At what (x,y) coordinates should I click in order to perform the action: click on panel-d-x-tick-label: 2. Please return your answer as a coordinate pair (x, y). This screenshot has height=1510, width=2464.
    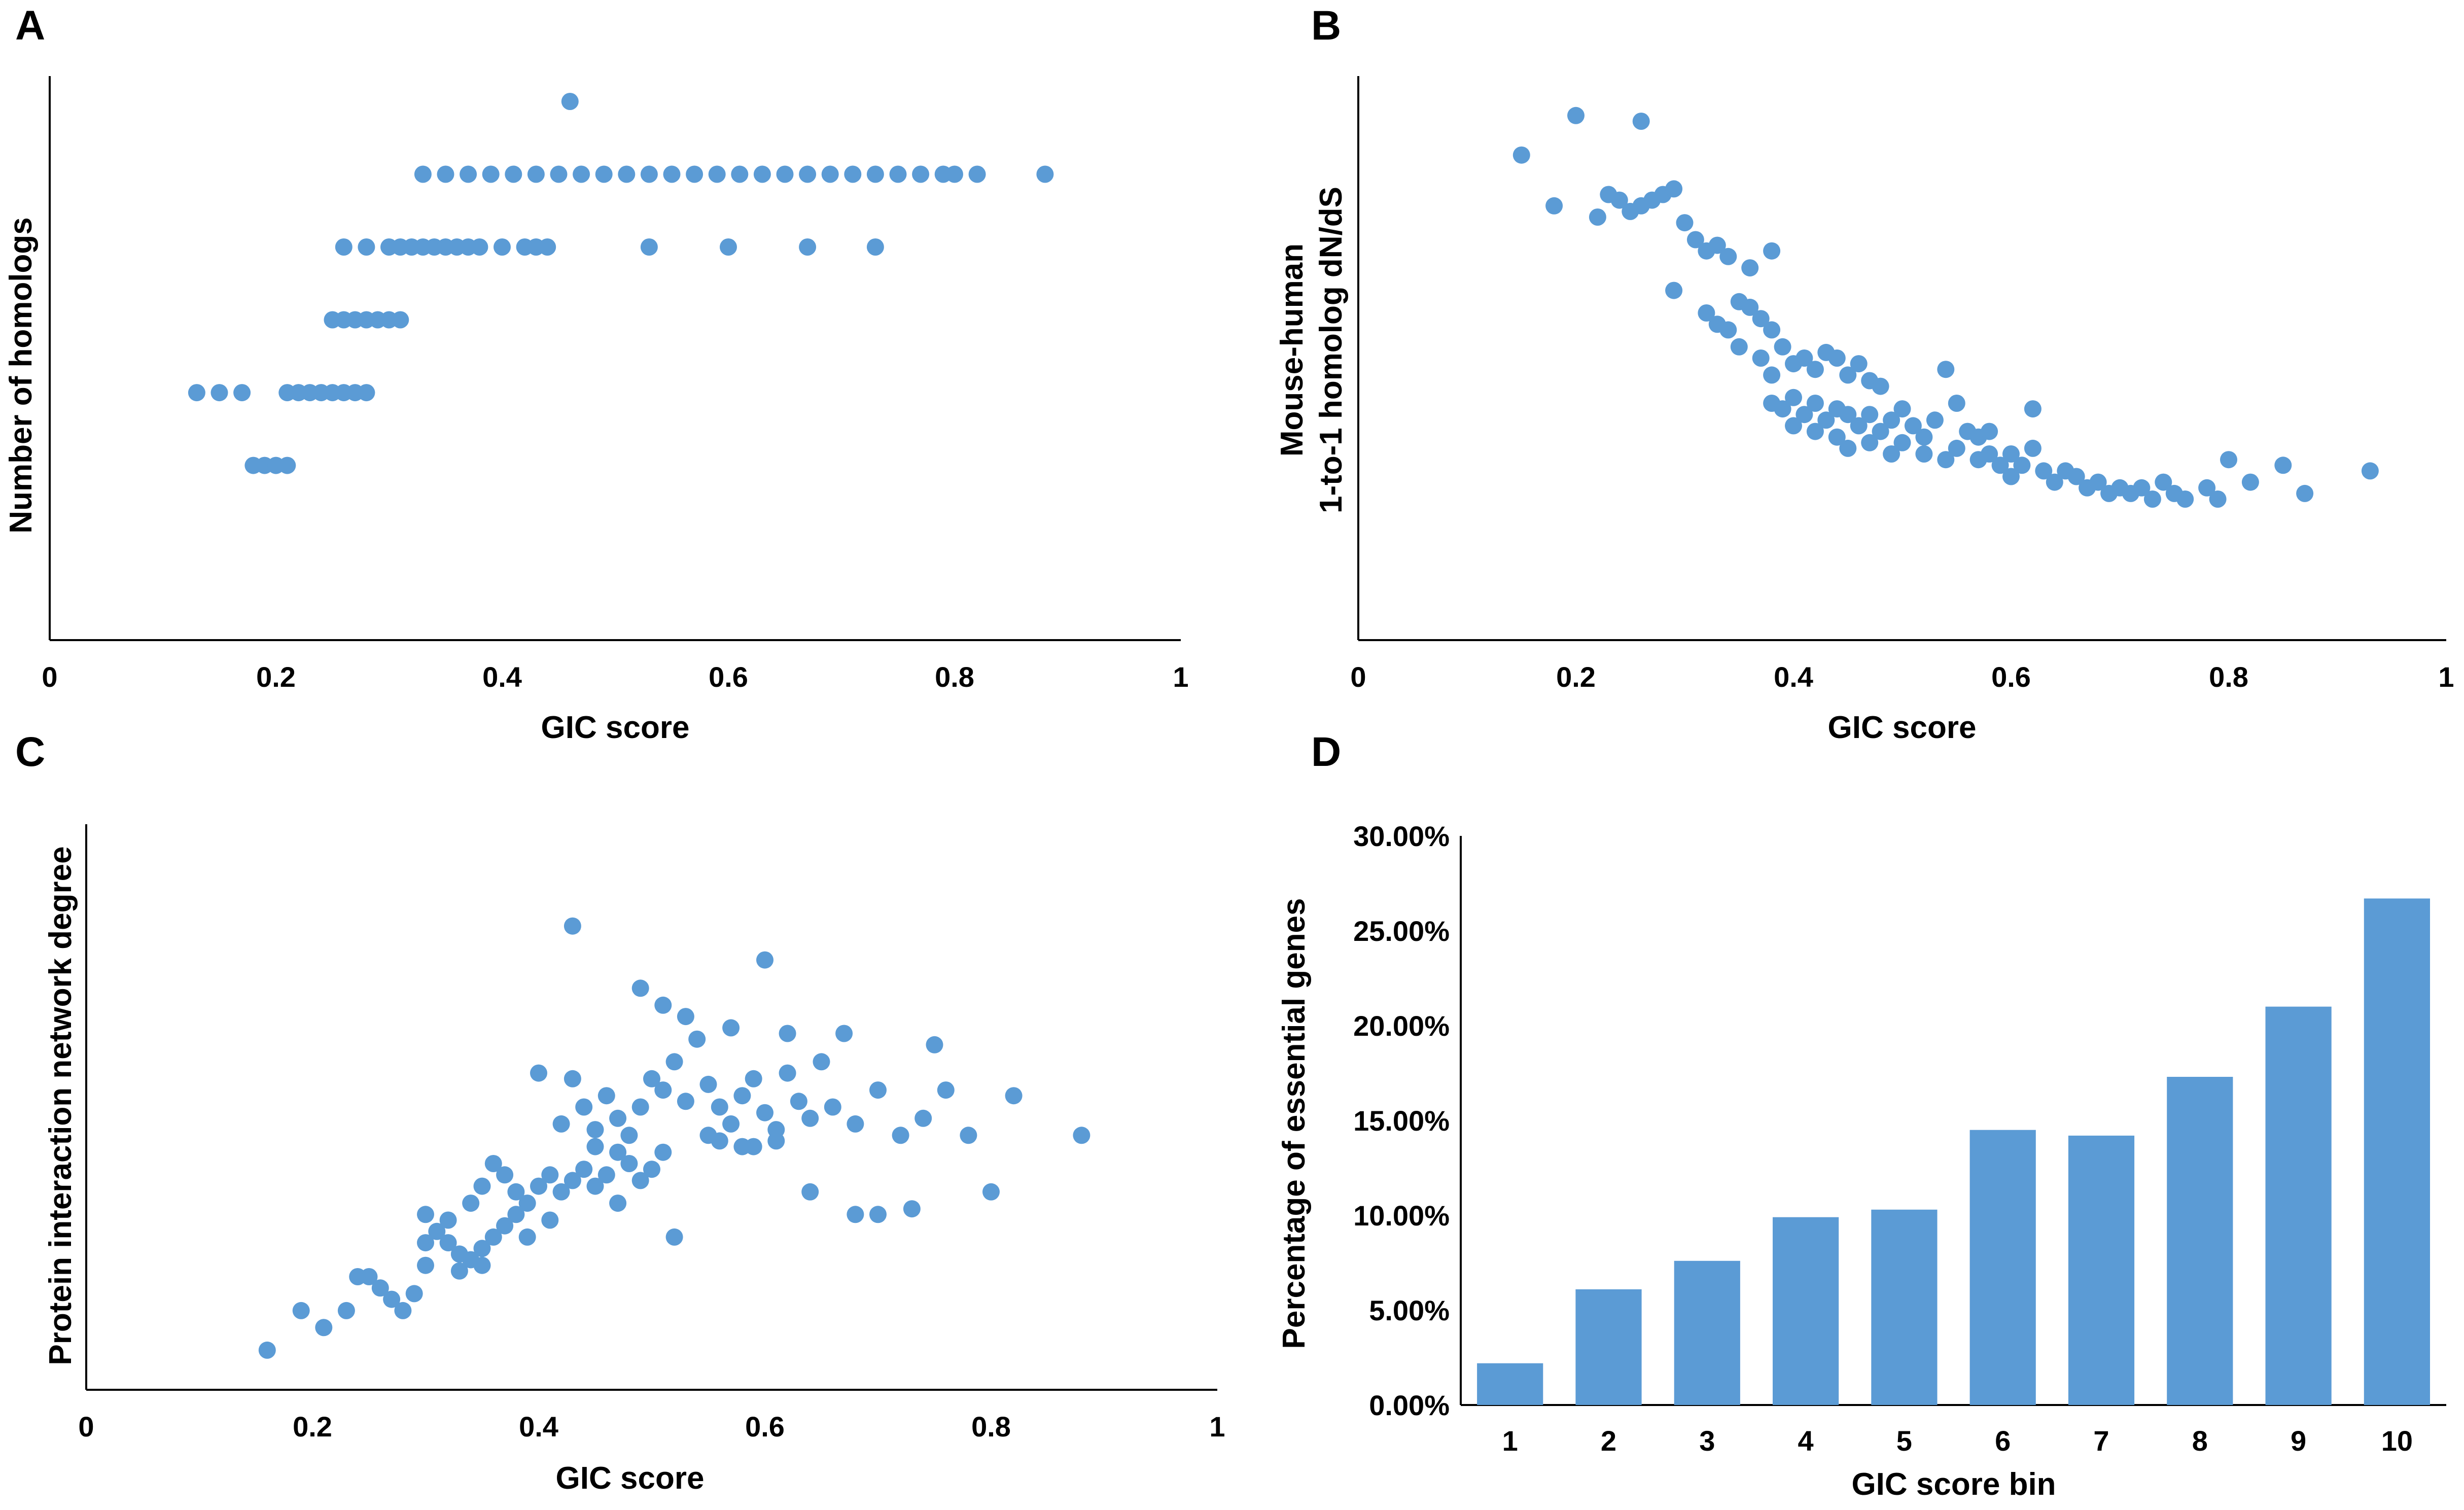
    Looking at the image, I should click on (1609, 1441).